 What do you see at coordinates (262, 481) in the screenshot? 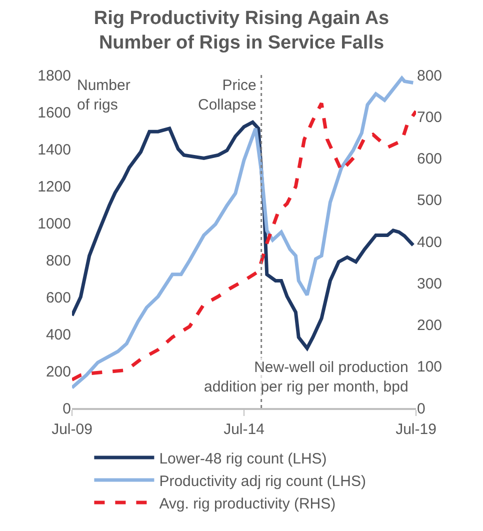
I see `legend-label: Productivity adj rig count (LHS)` at bounding box center [262, 481].